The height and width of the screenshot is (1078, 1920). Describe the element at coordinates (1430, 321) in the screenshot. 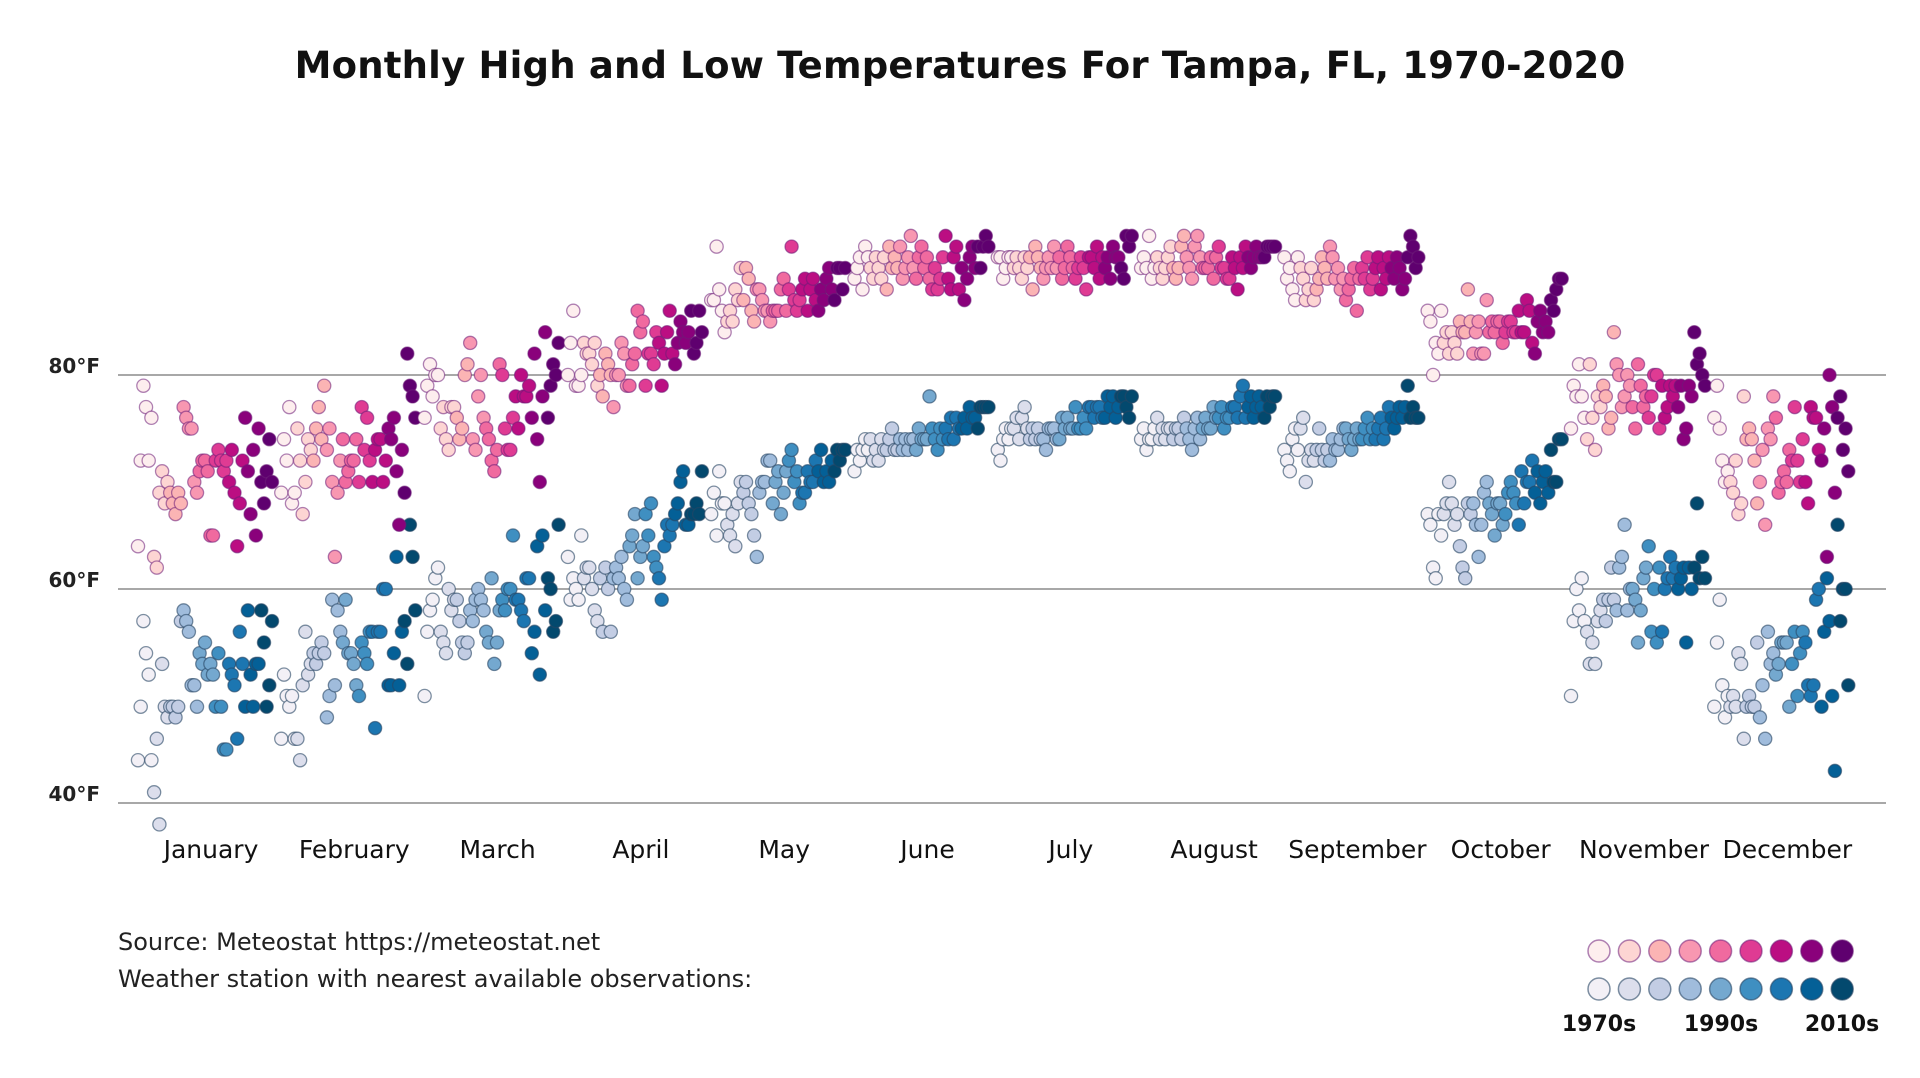

I see `high-point-october-1971` at that location.